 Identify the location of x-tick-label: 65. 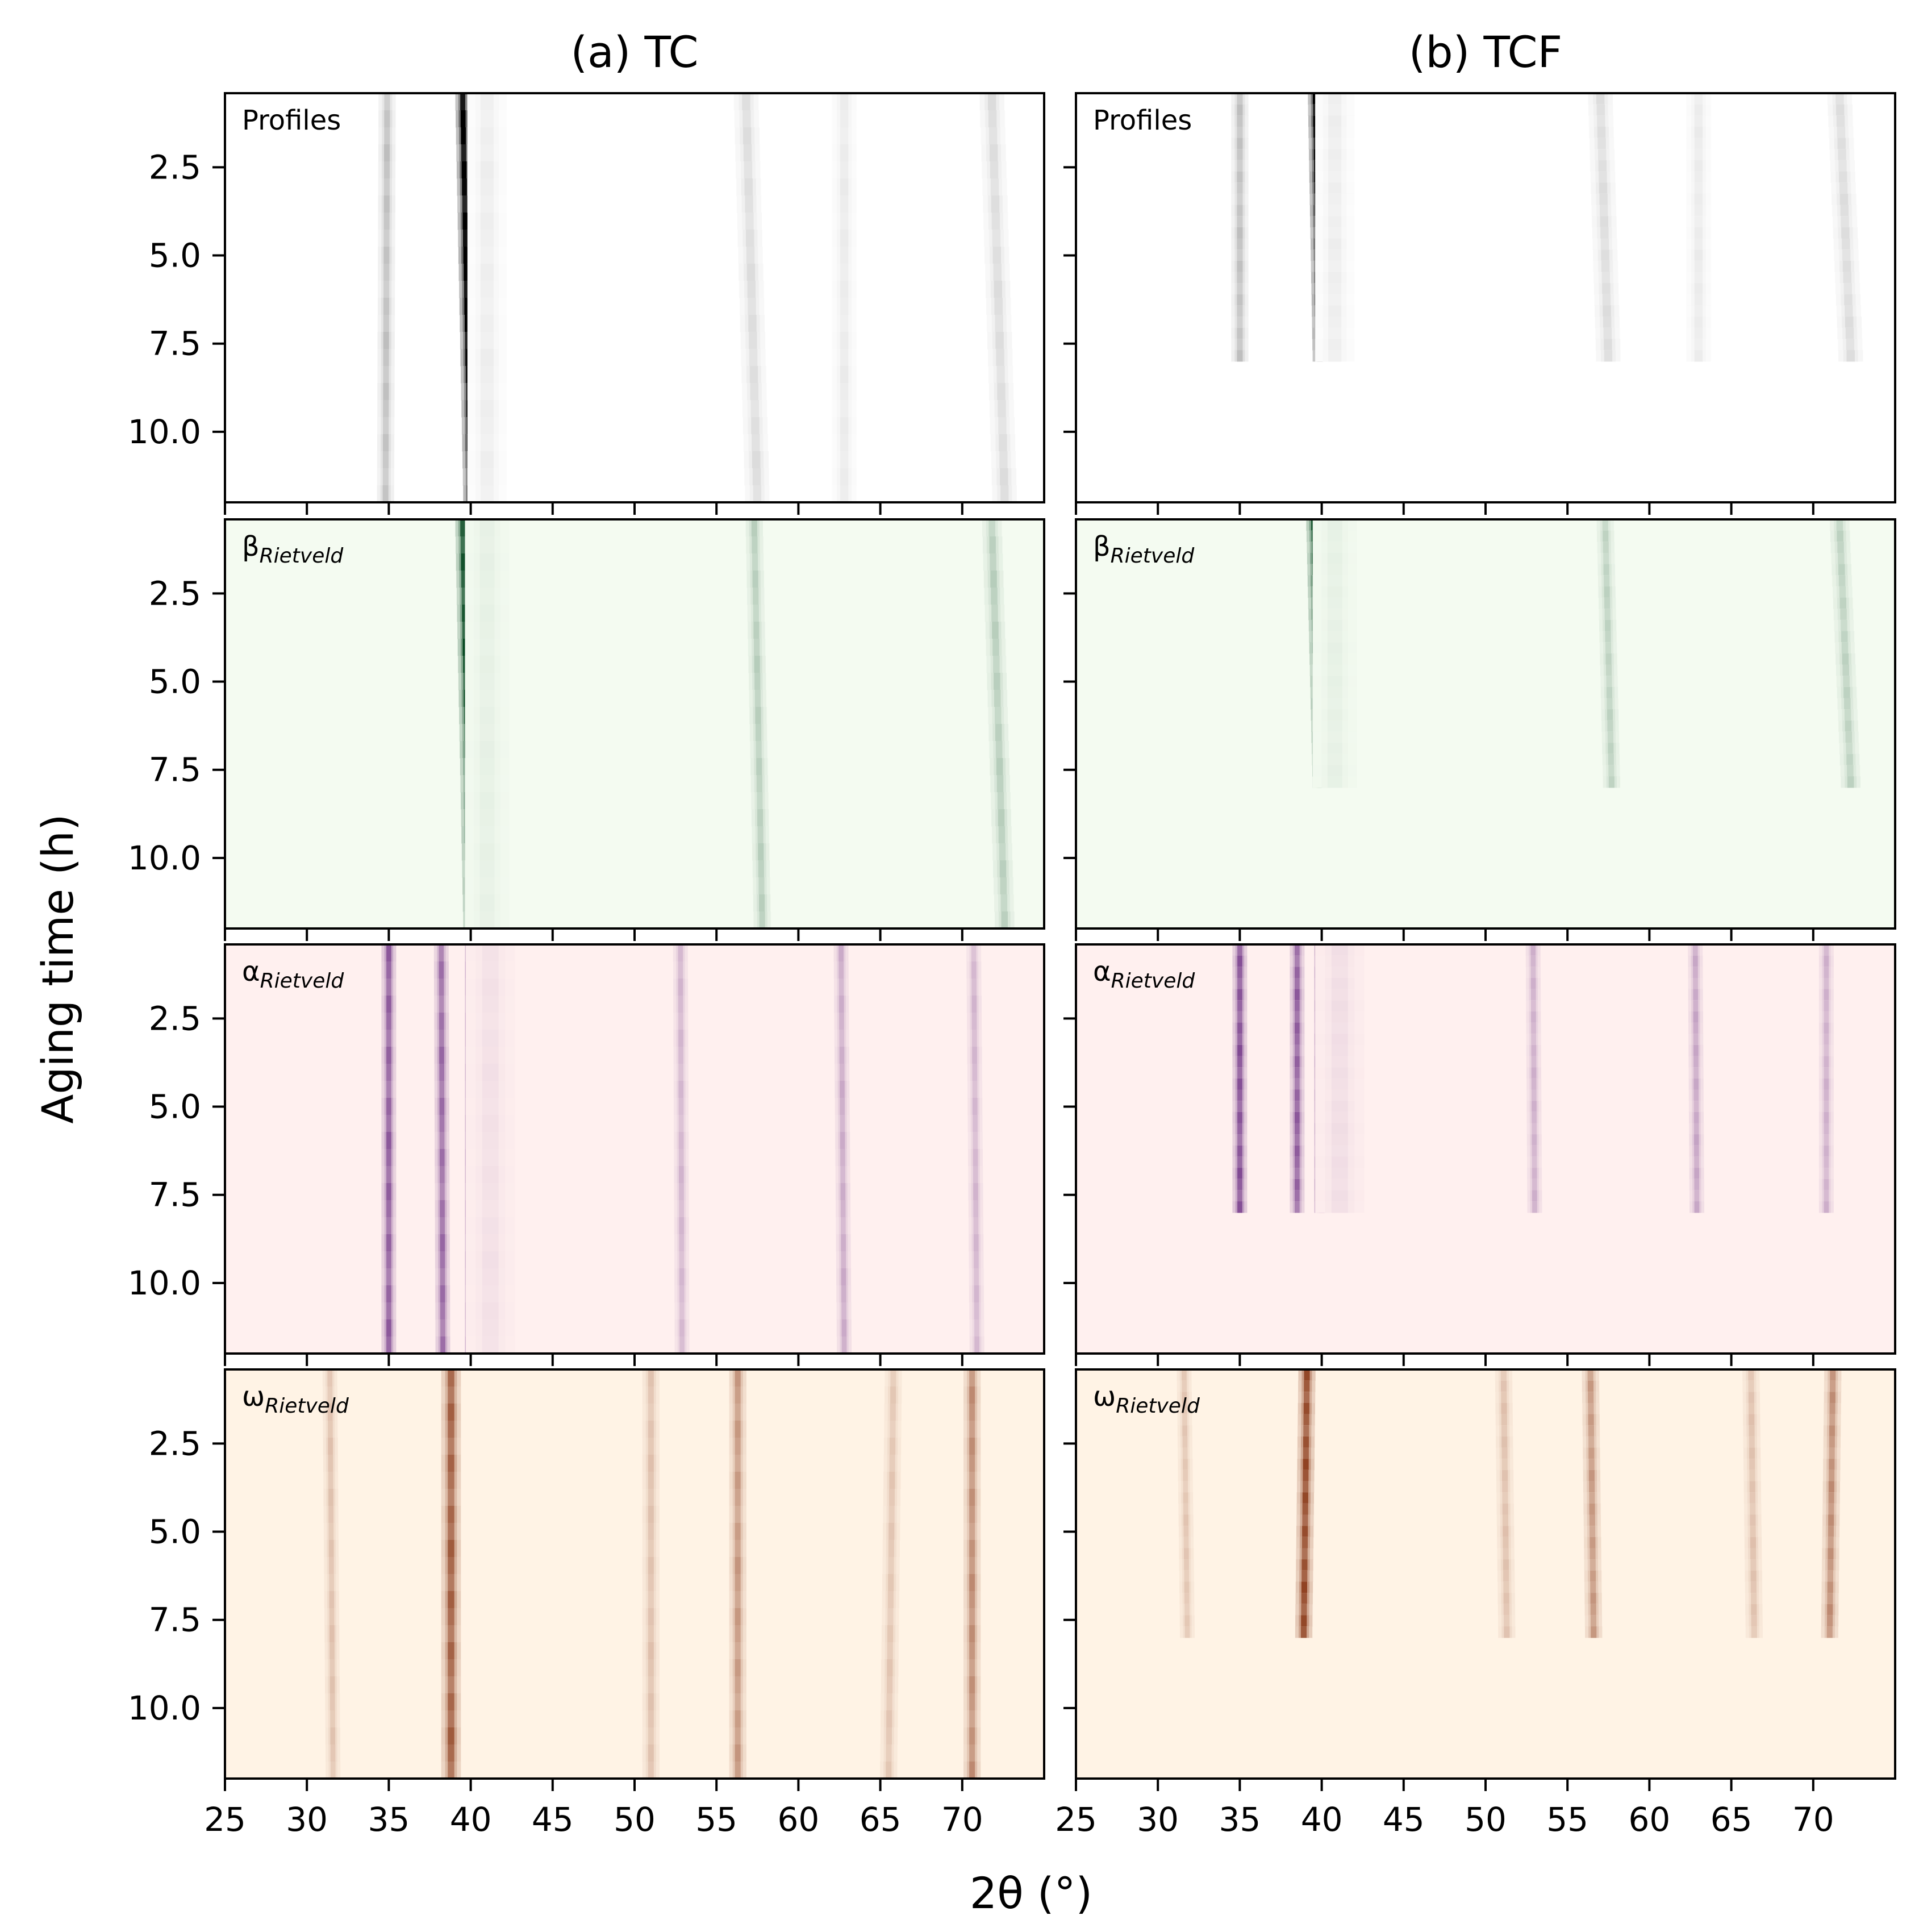
(881, 1819).